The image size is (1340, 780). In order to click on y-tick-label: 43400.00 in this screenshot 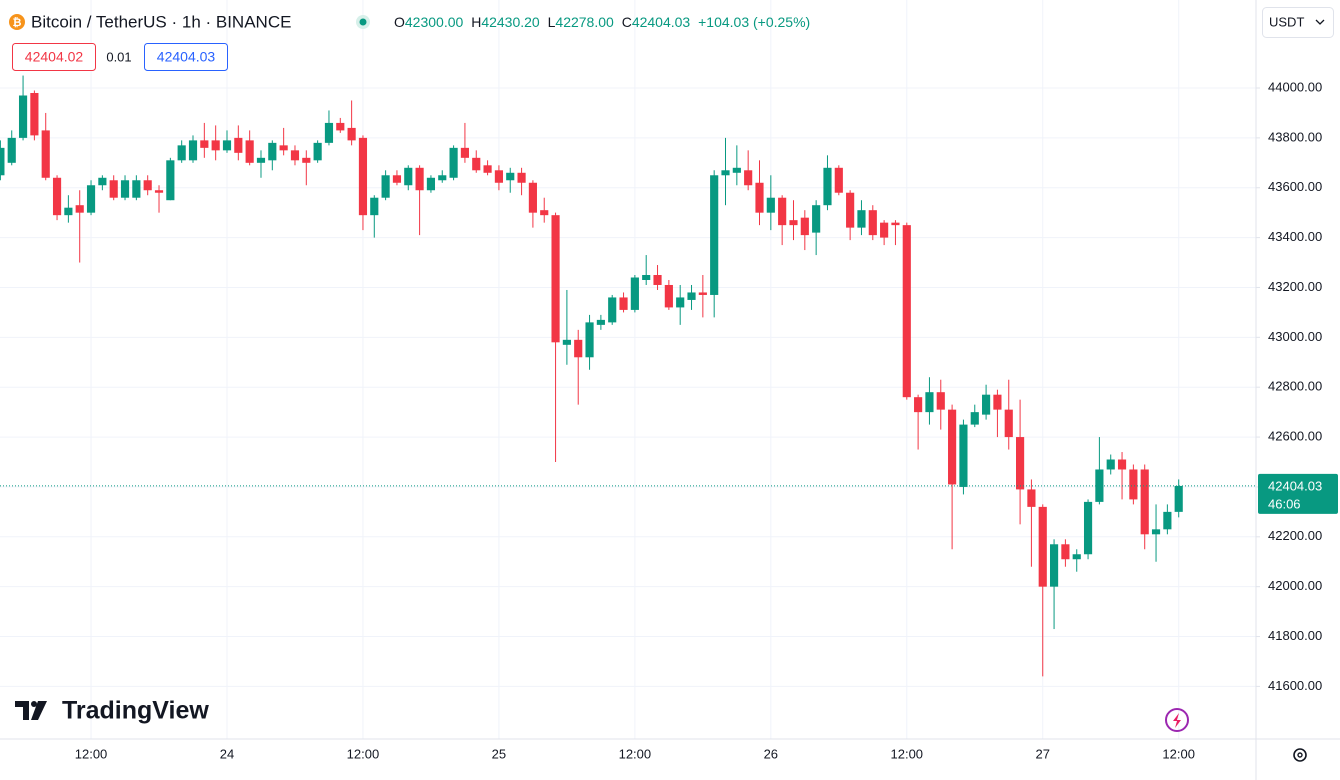, I will do `click(1295, 236)`.